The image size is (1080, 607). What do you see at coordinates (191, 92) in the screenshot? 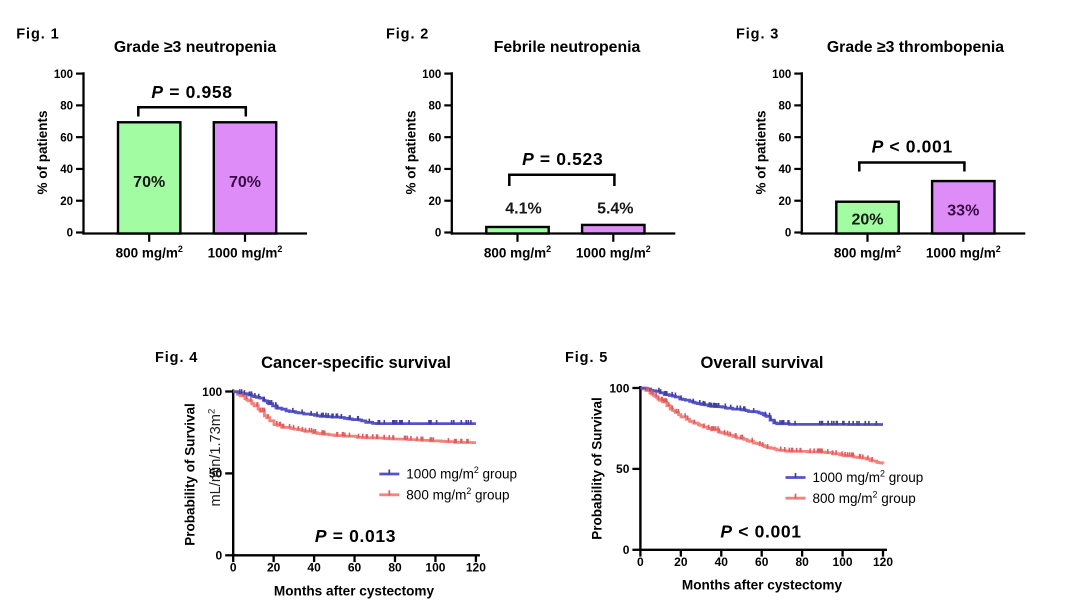
I see `svg-text: P = 0.958` at bounding box center [191, 92].